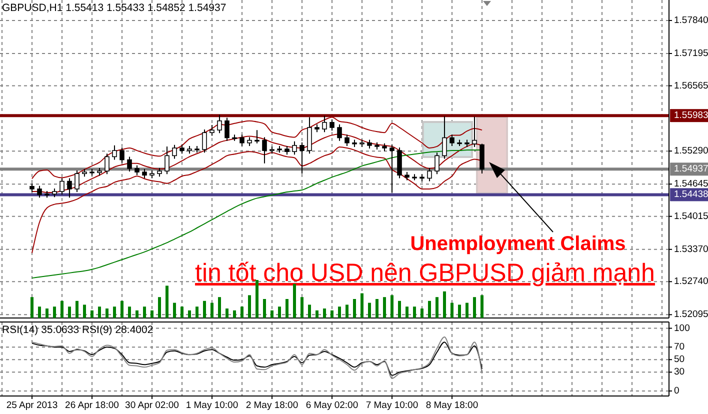 Image resolution: width=708 pixels, height=414 pixels. Describe the element at coordinates (691, 314) in the screenshot. I see `y-tick-label: 1.52095` at that location.